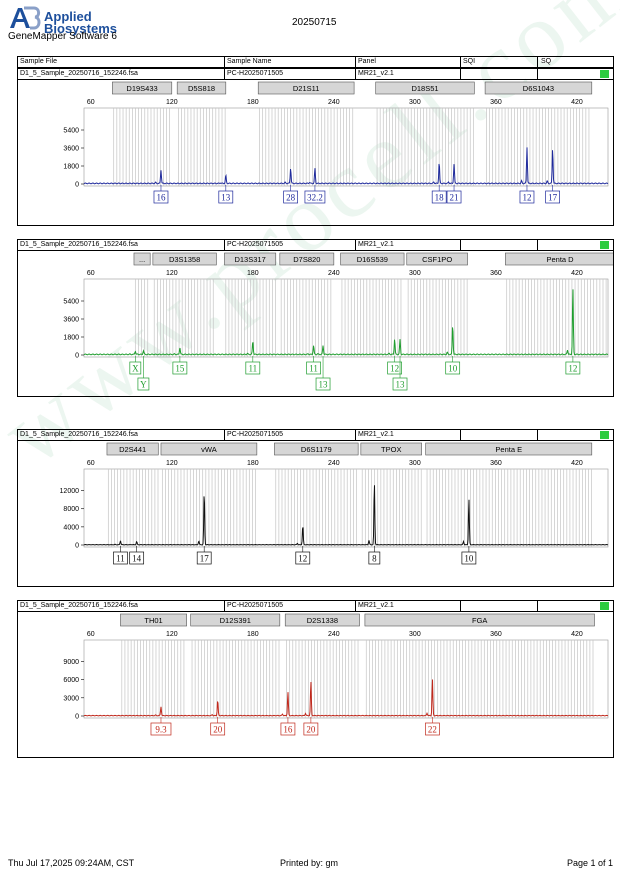  Describe the element at coordinates (25, 18) in the screenshot. I see `applied-biosystems-logo-icon` at that location.